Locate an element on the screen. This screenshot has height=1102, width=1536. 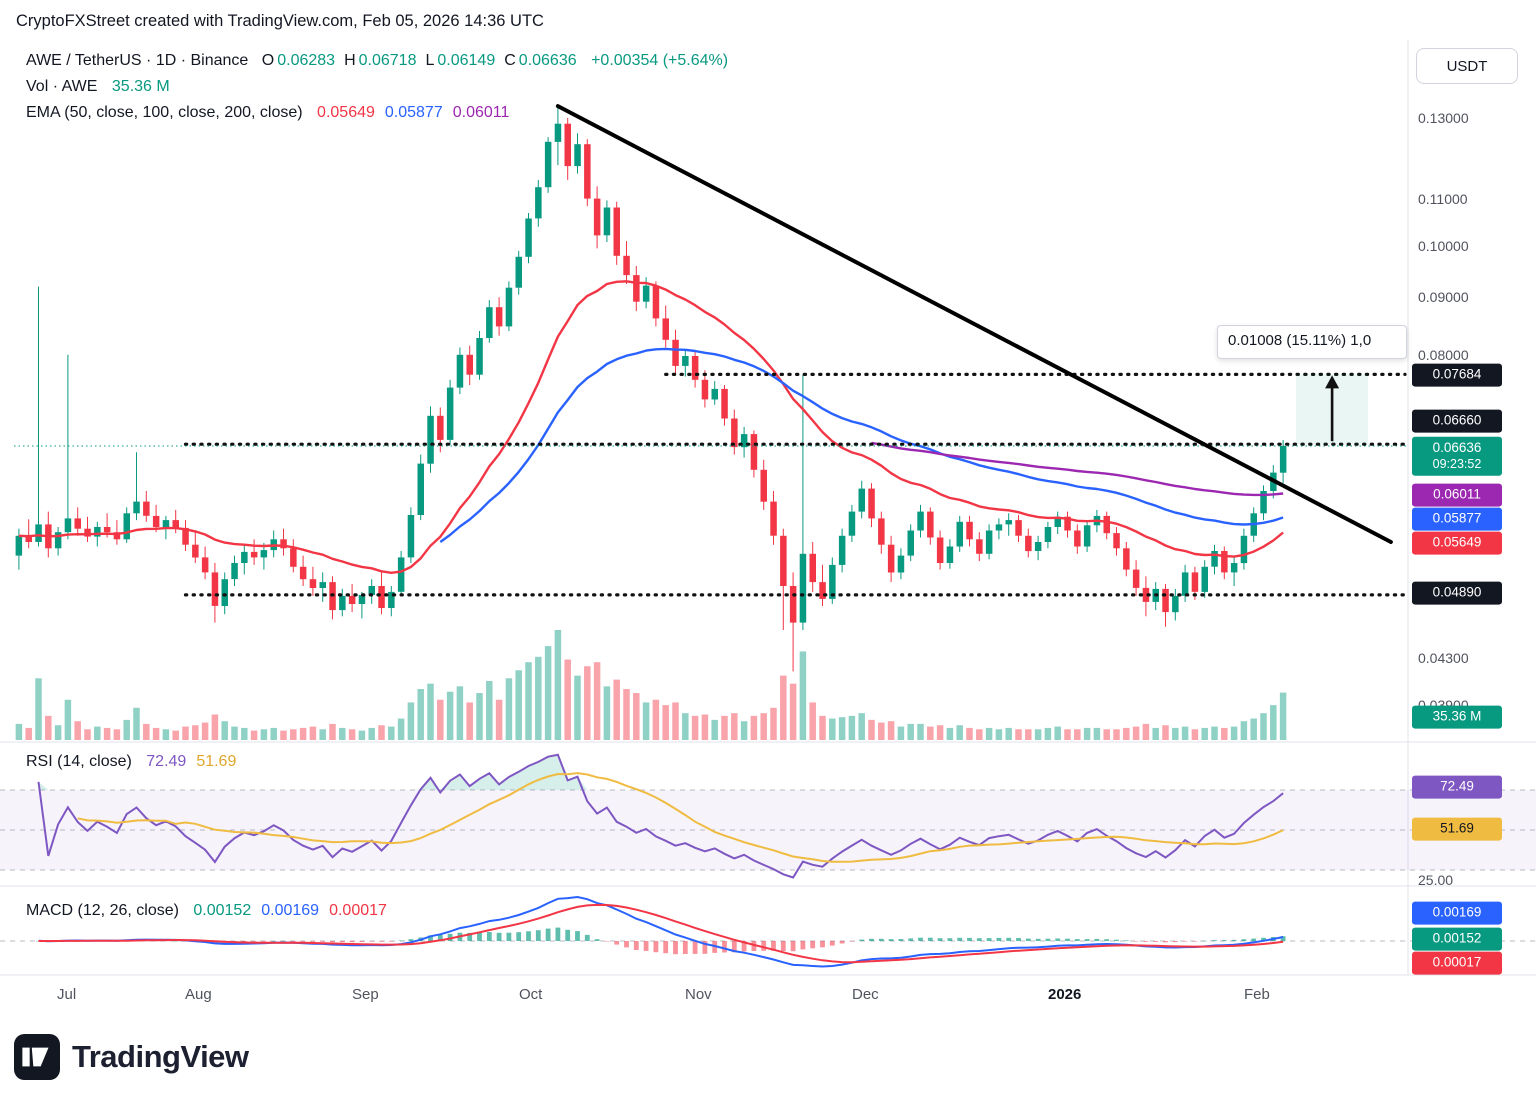
volume-label: Vol · AWE is located at coordinates (62, 86).